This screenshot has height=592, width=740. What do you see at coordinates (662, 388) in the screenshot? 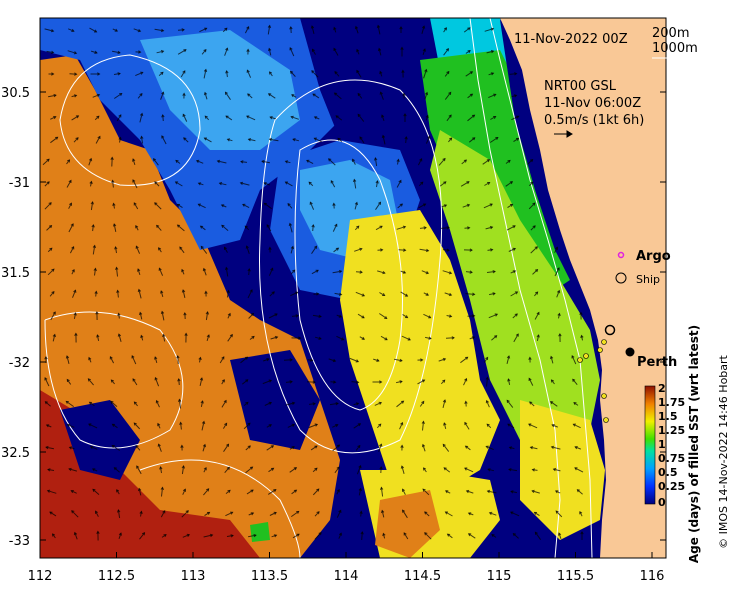
I see `colorbar-tick: 2` at bounding box center [662, 388].